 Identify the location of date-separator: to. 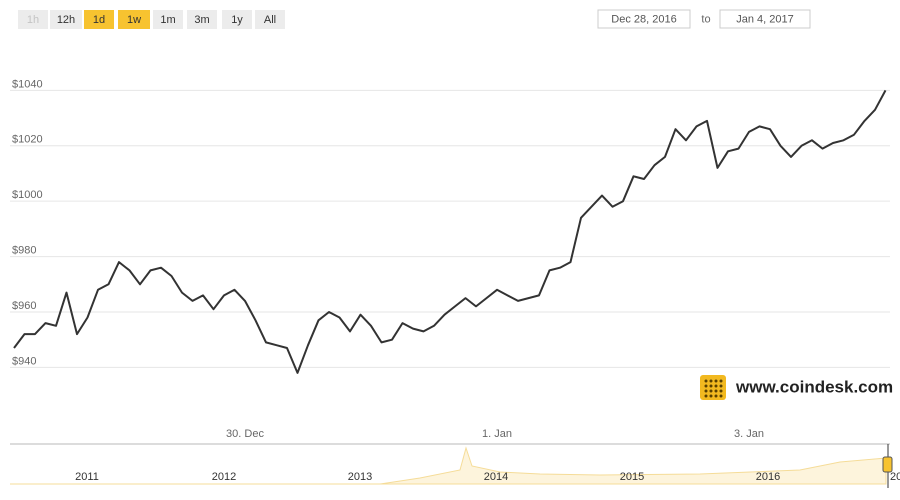
(705, 19).